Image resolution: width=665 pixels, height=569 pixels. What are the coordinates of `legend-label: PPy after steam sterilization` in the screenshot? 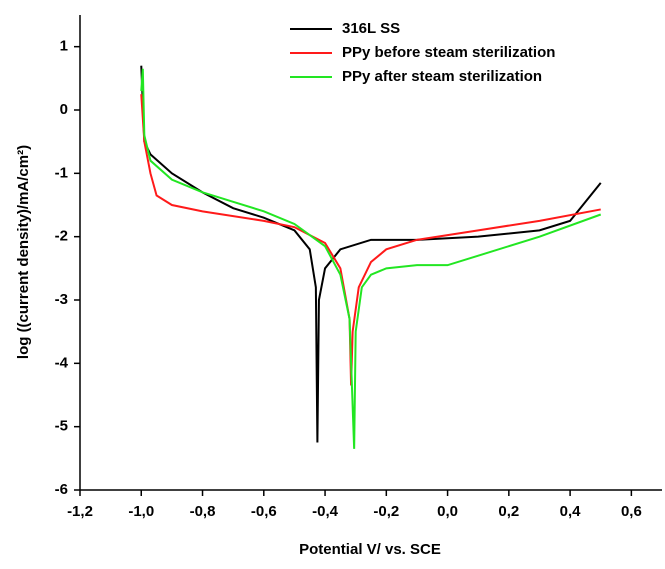 It's located at (442, 76).